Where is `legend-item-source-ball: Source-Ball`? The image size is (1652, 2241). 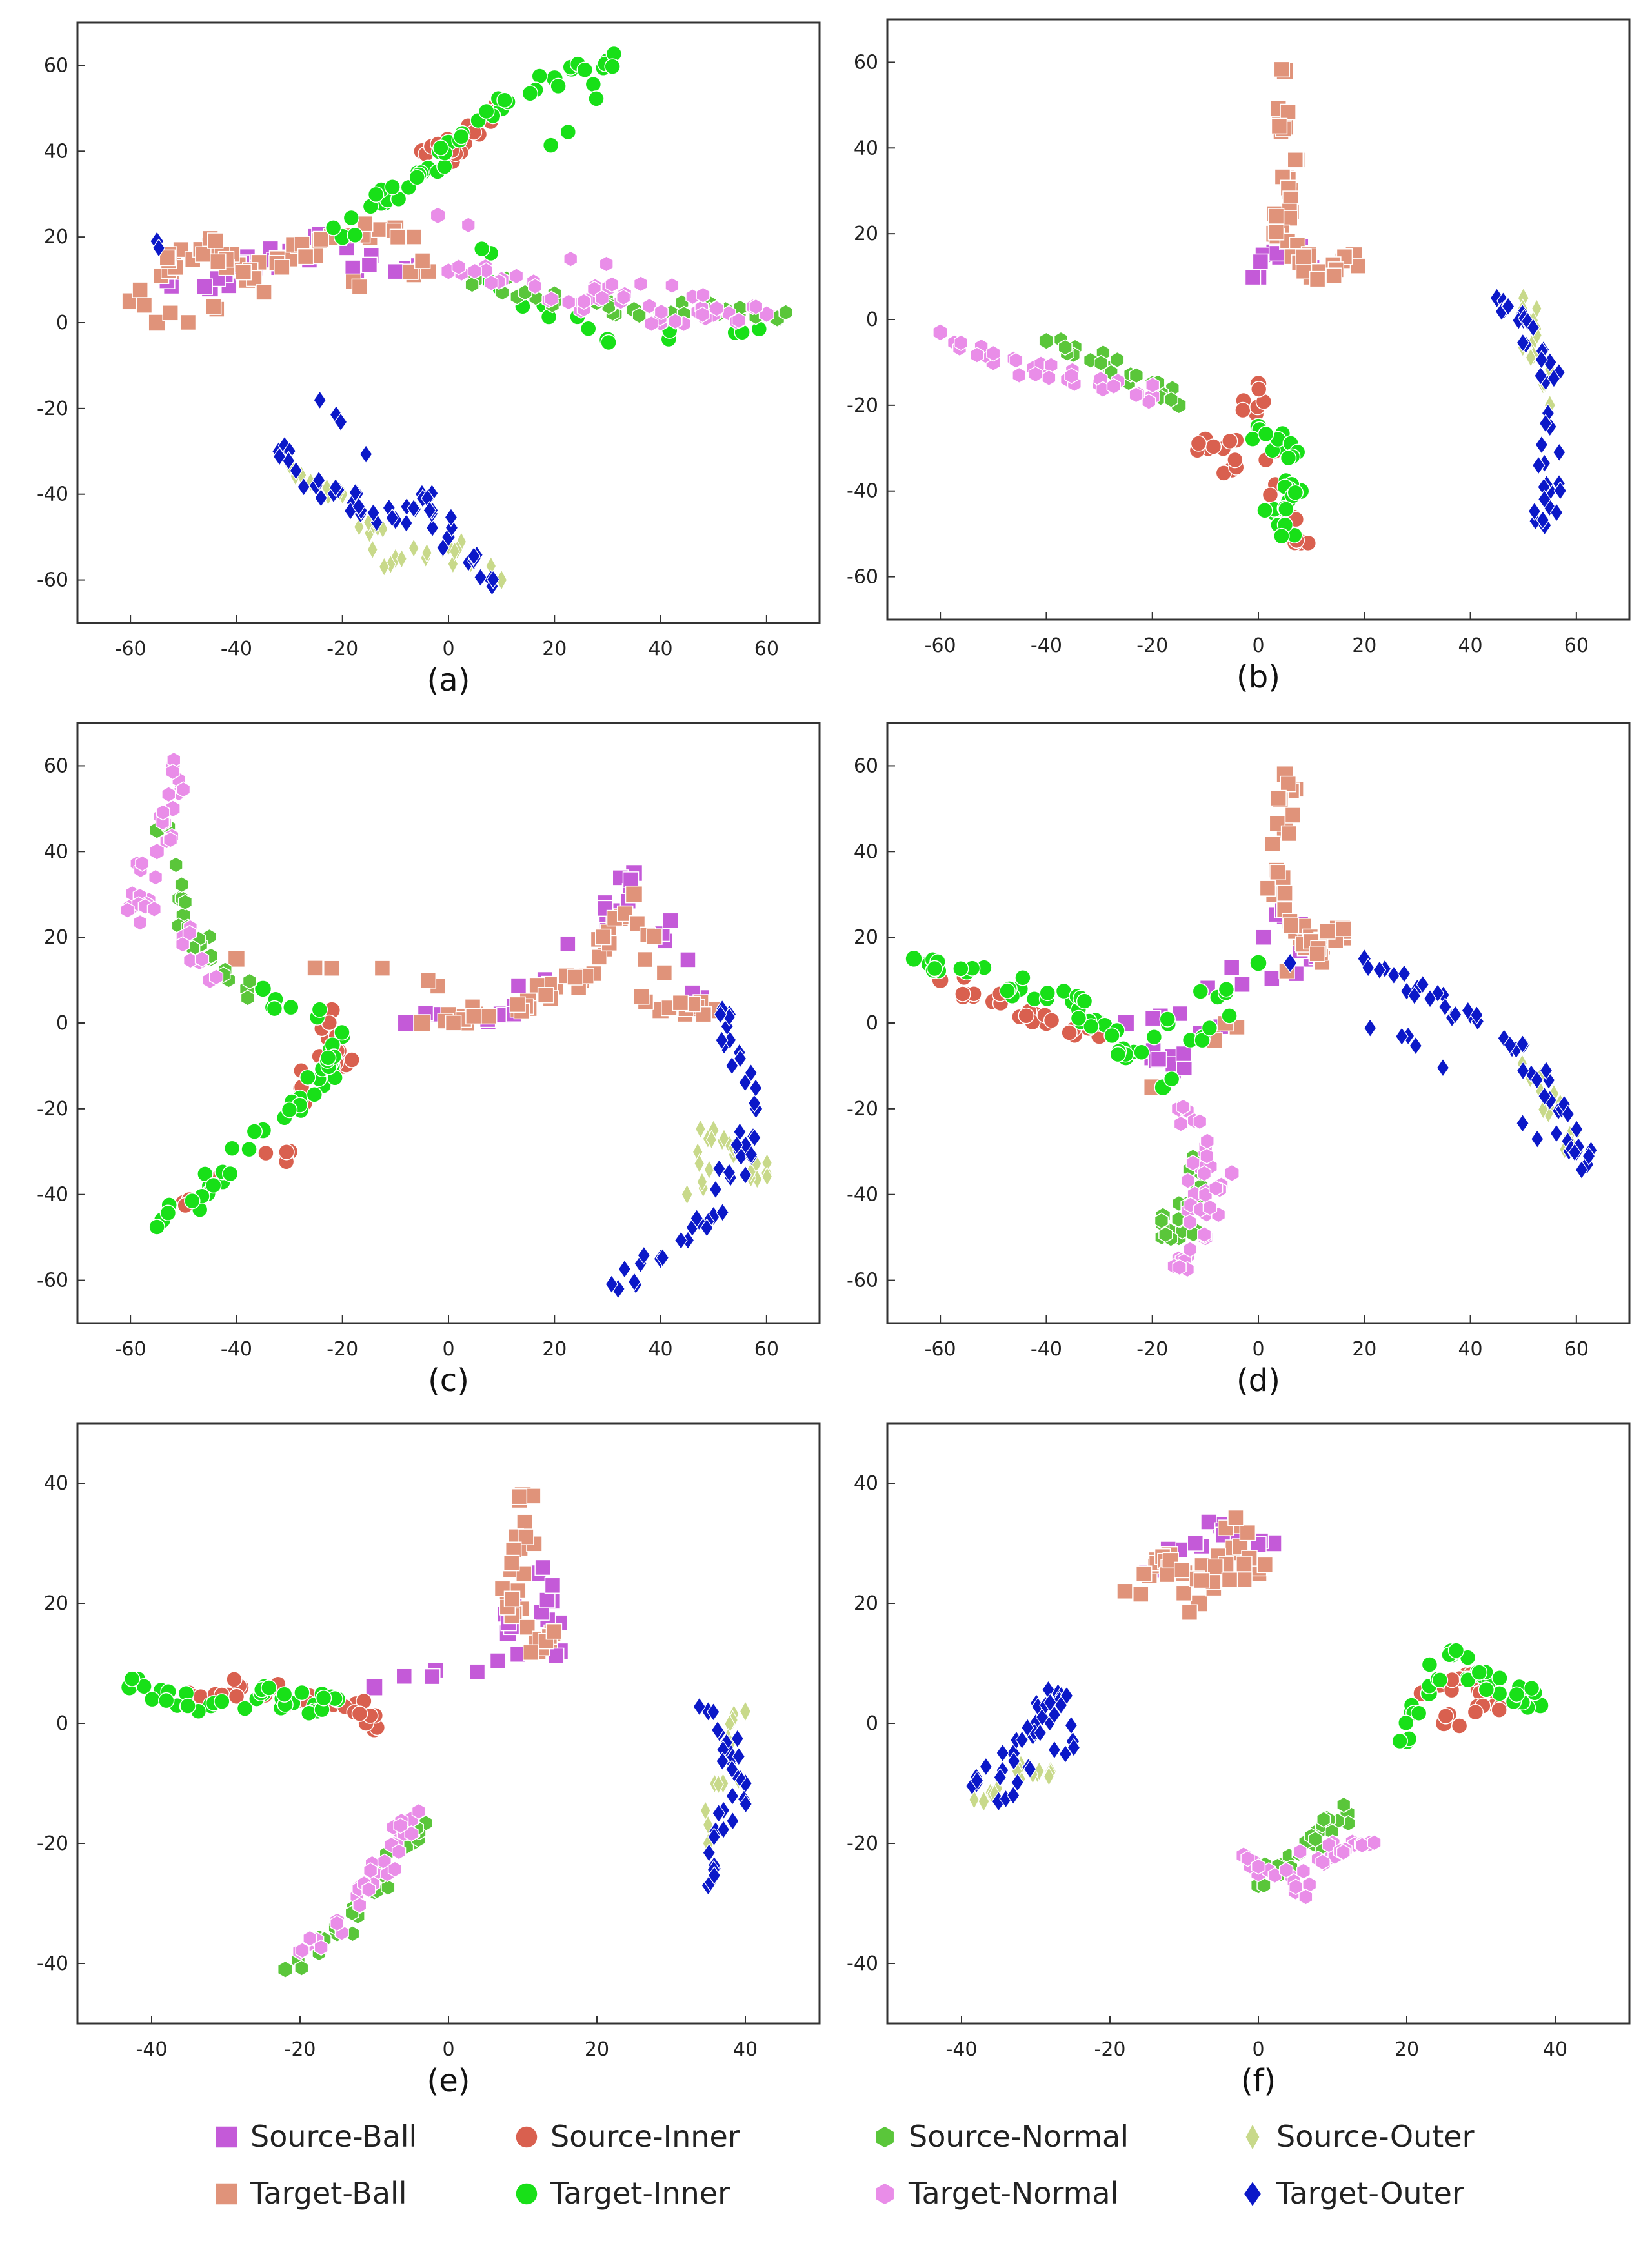
legend-item-source-ball: Source-Ball is located at coordinates (315, 2136).